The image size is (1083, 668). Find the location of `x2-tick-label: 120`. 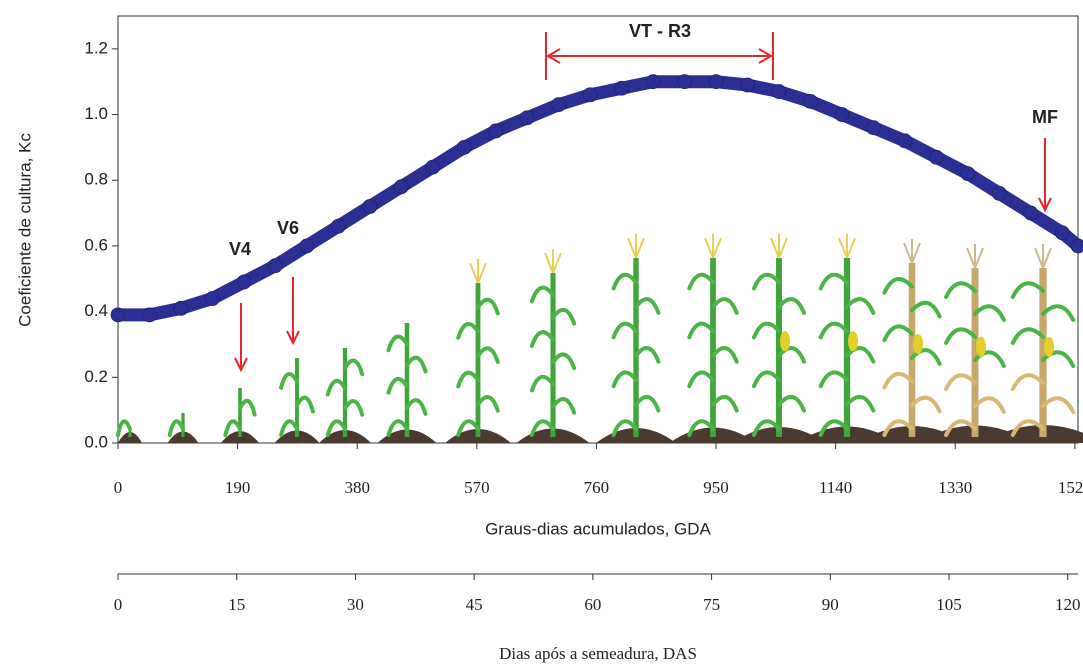

x2-tick-label: 120 is located at coordinates (1068, 604).